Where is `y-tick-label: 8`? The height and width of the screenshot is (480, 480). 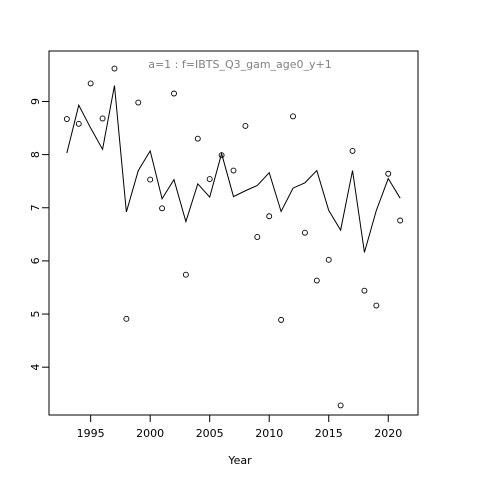 y-tick-label: 8 is located at coordinates (35, 154).